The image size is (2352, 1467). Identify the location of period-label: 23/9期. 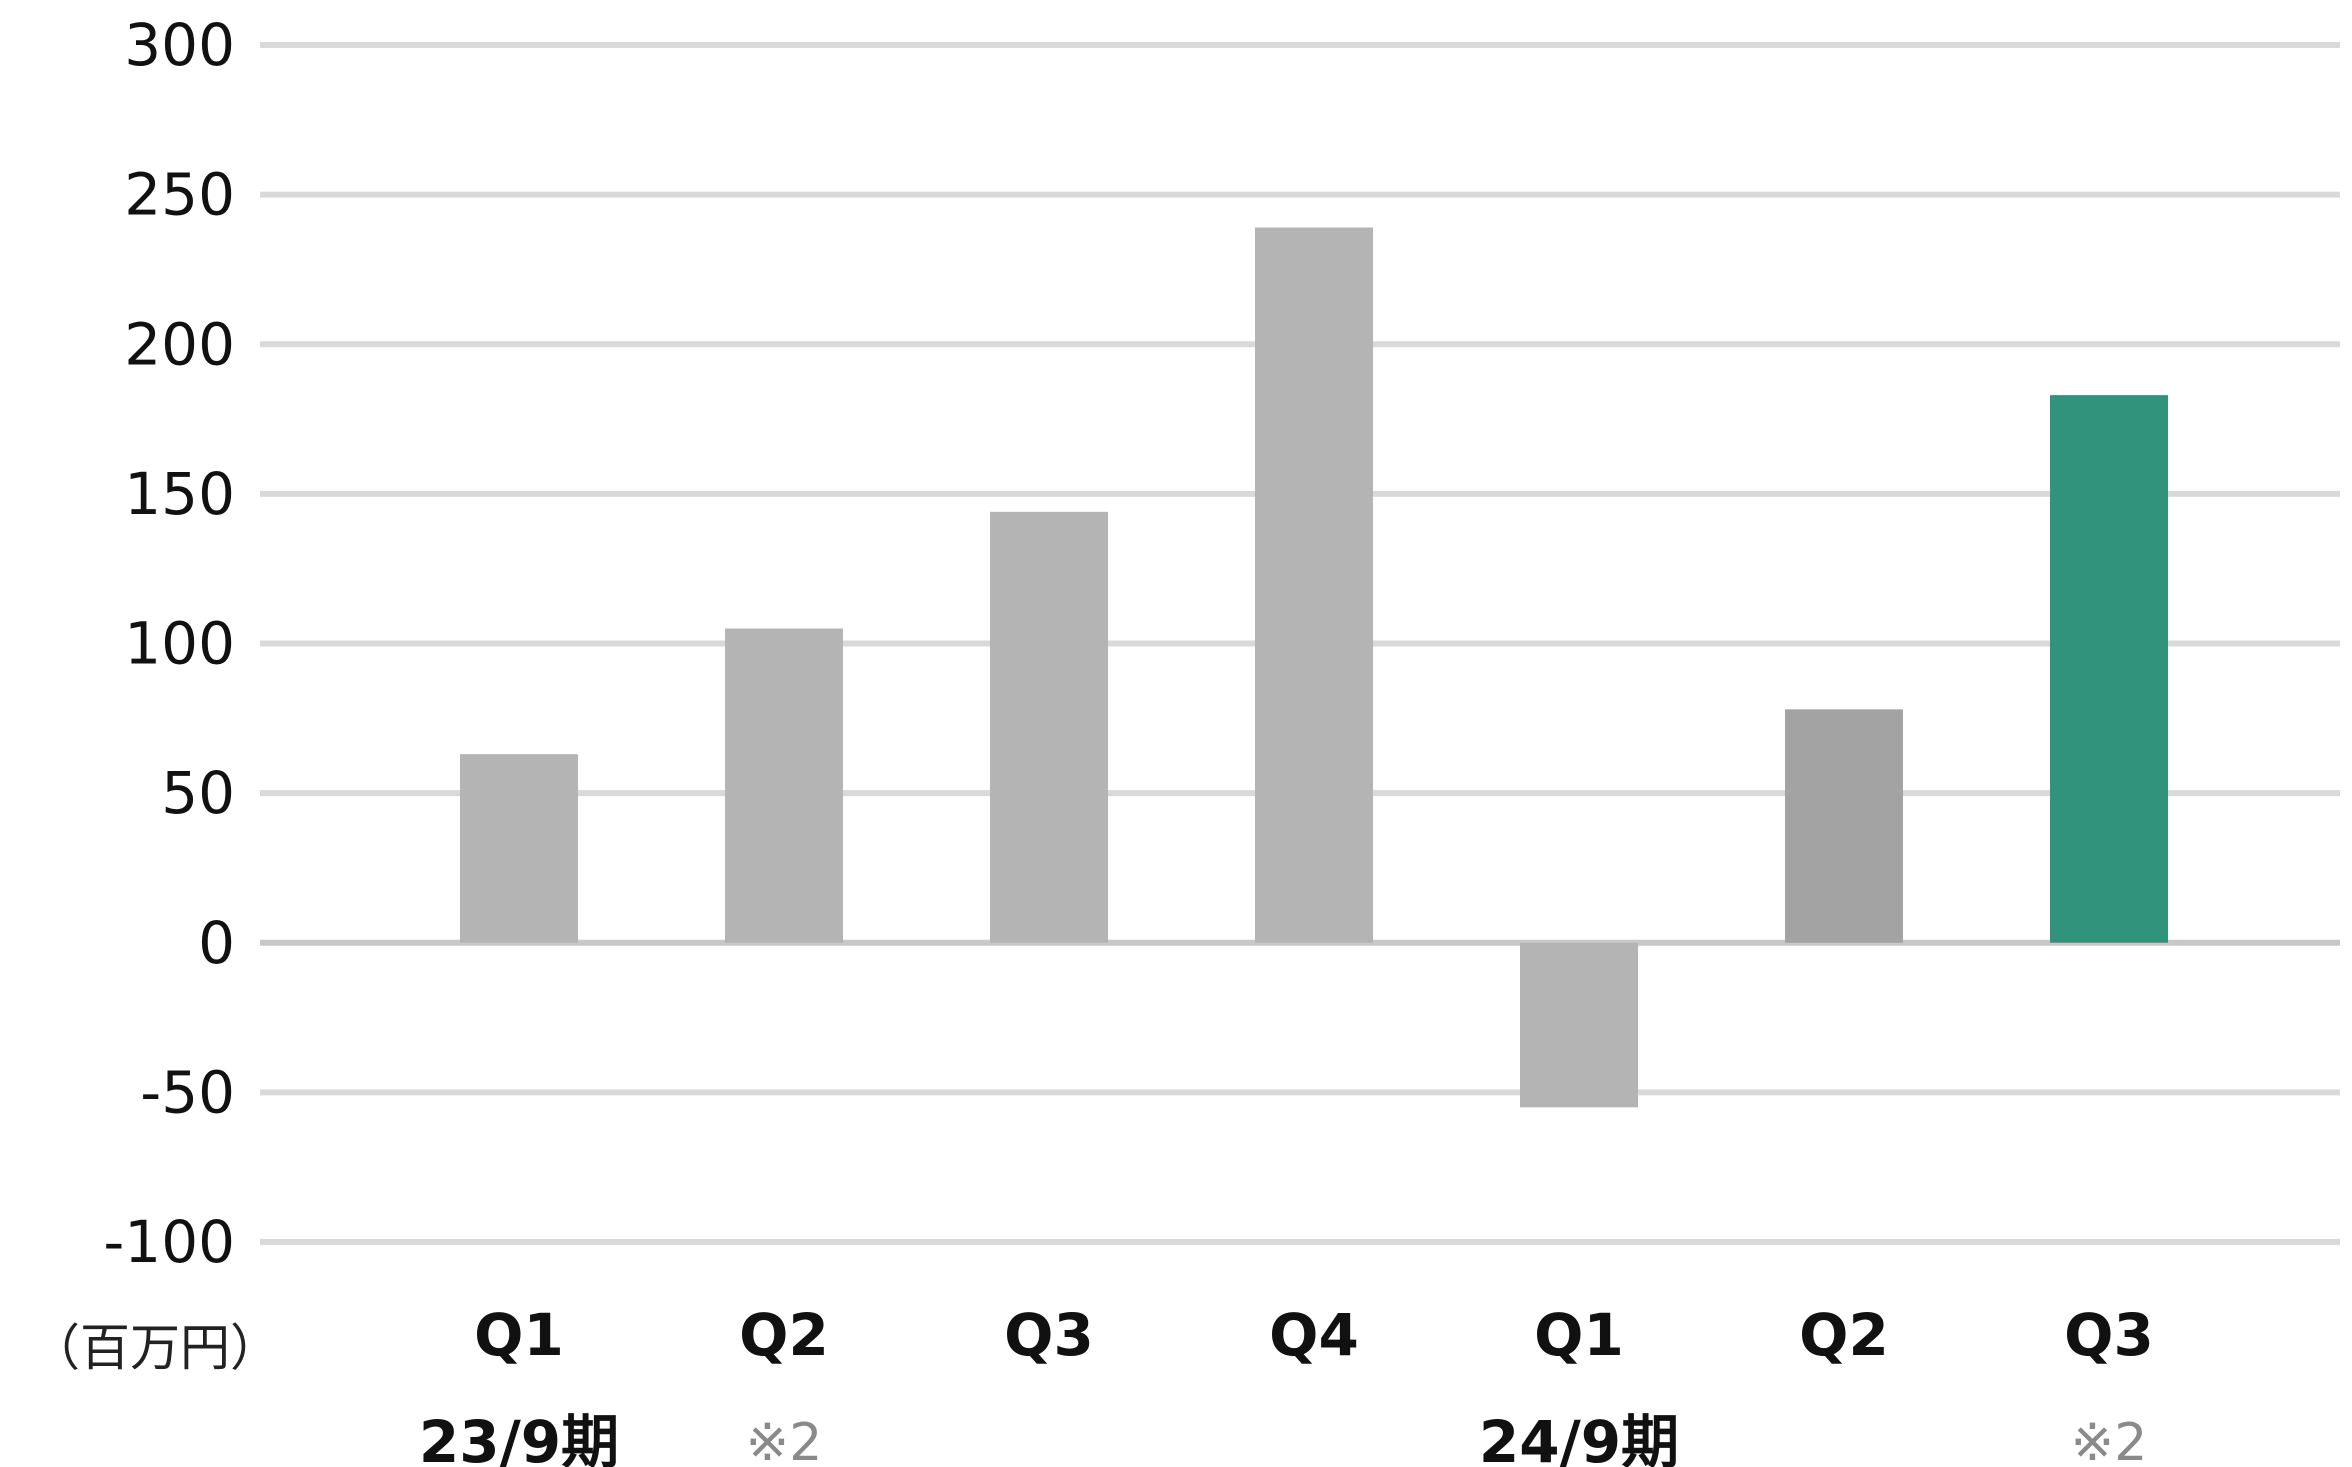
(519, 1437).